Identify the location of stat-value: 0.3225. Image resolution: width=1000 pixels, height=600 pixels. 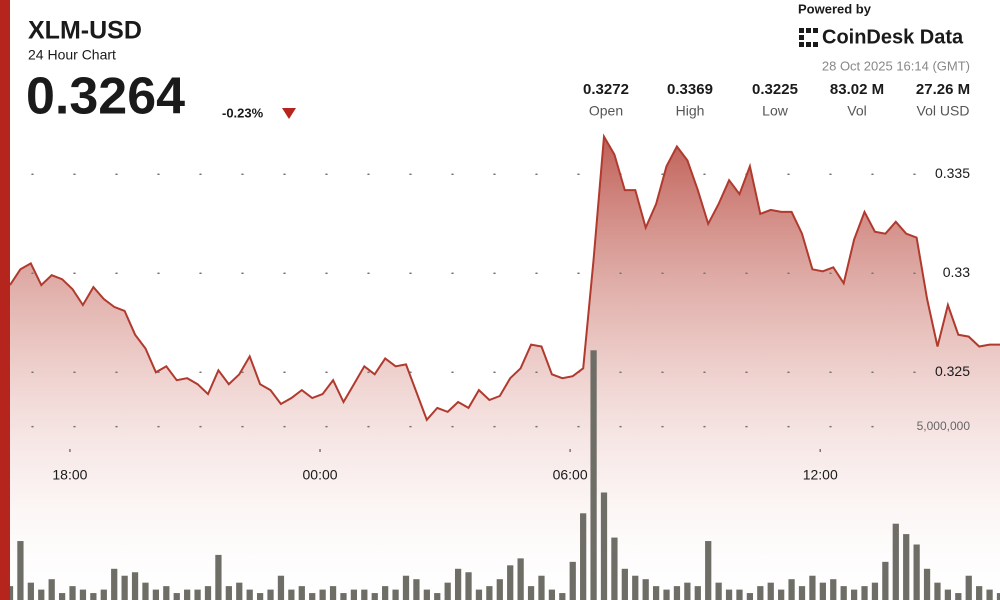
(775, 89).